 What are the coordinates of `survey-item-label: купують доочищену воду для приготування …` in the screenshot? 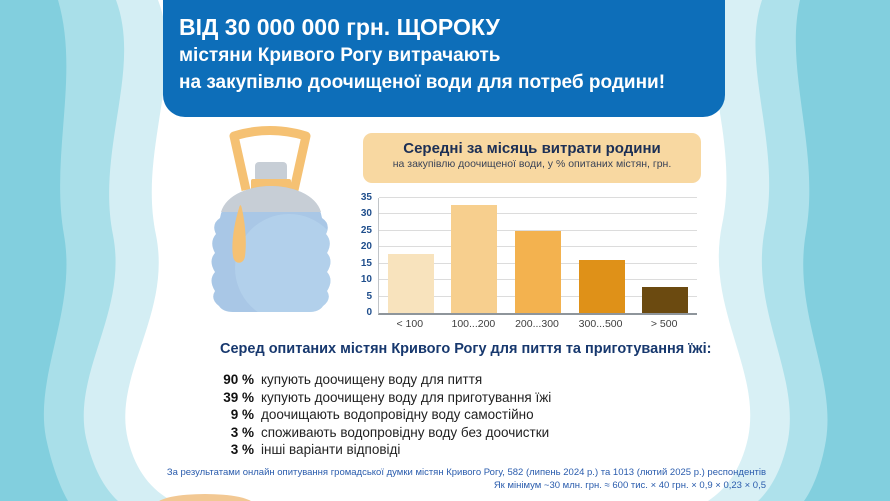 It's located at (406, 397).